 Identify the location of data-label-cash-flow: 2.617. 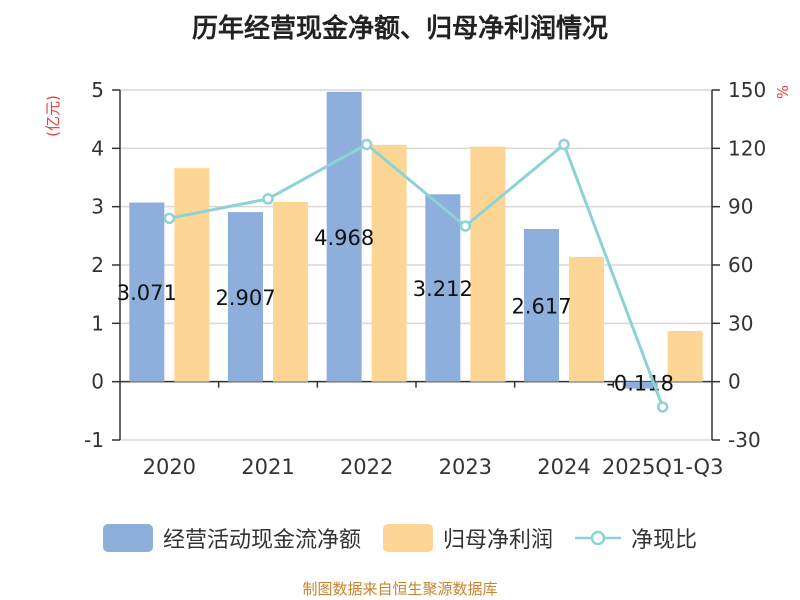
(541, 306).